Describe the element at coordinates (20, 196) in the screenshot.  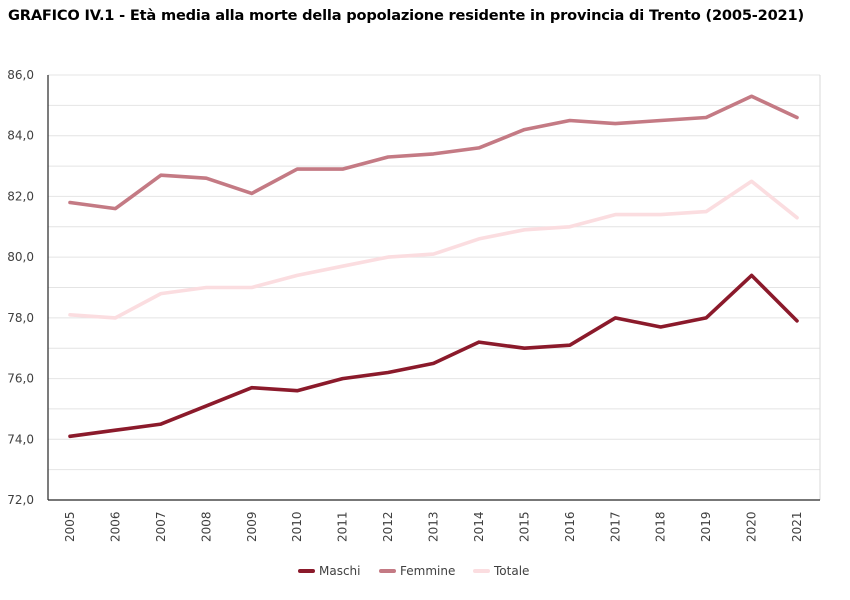
I see `y-tick-label: 82,0` at that location.